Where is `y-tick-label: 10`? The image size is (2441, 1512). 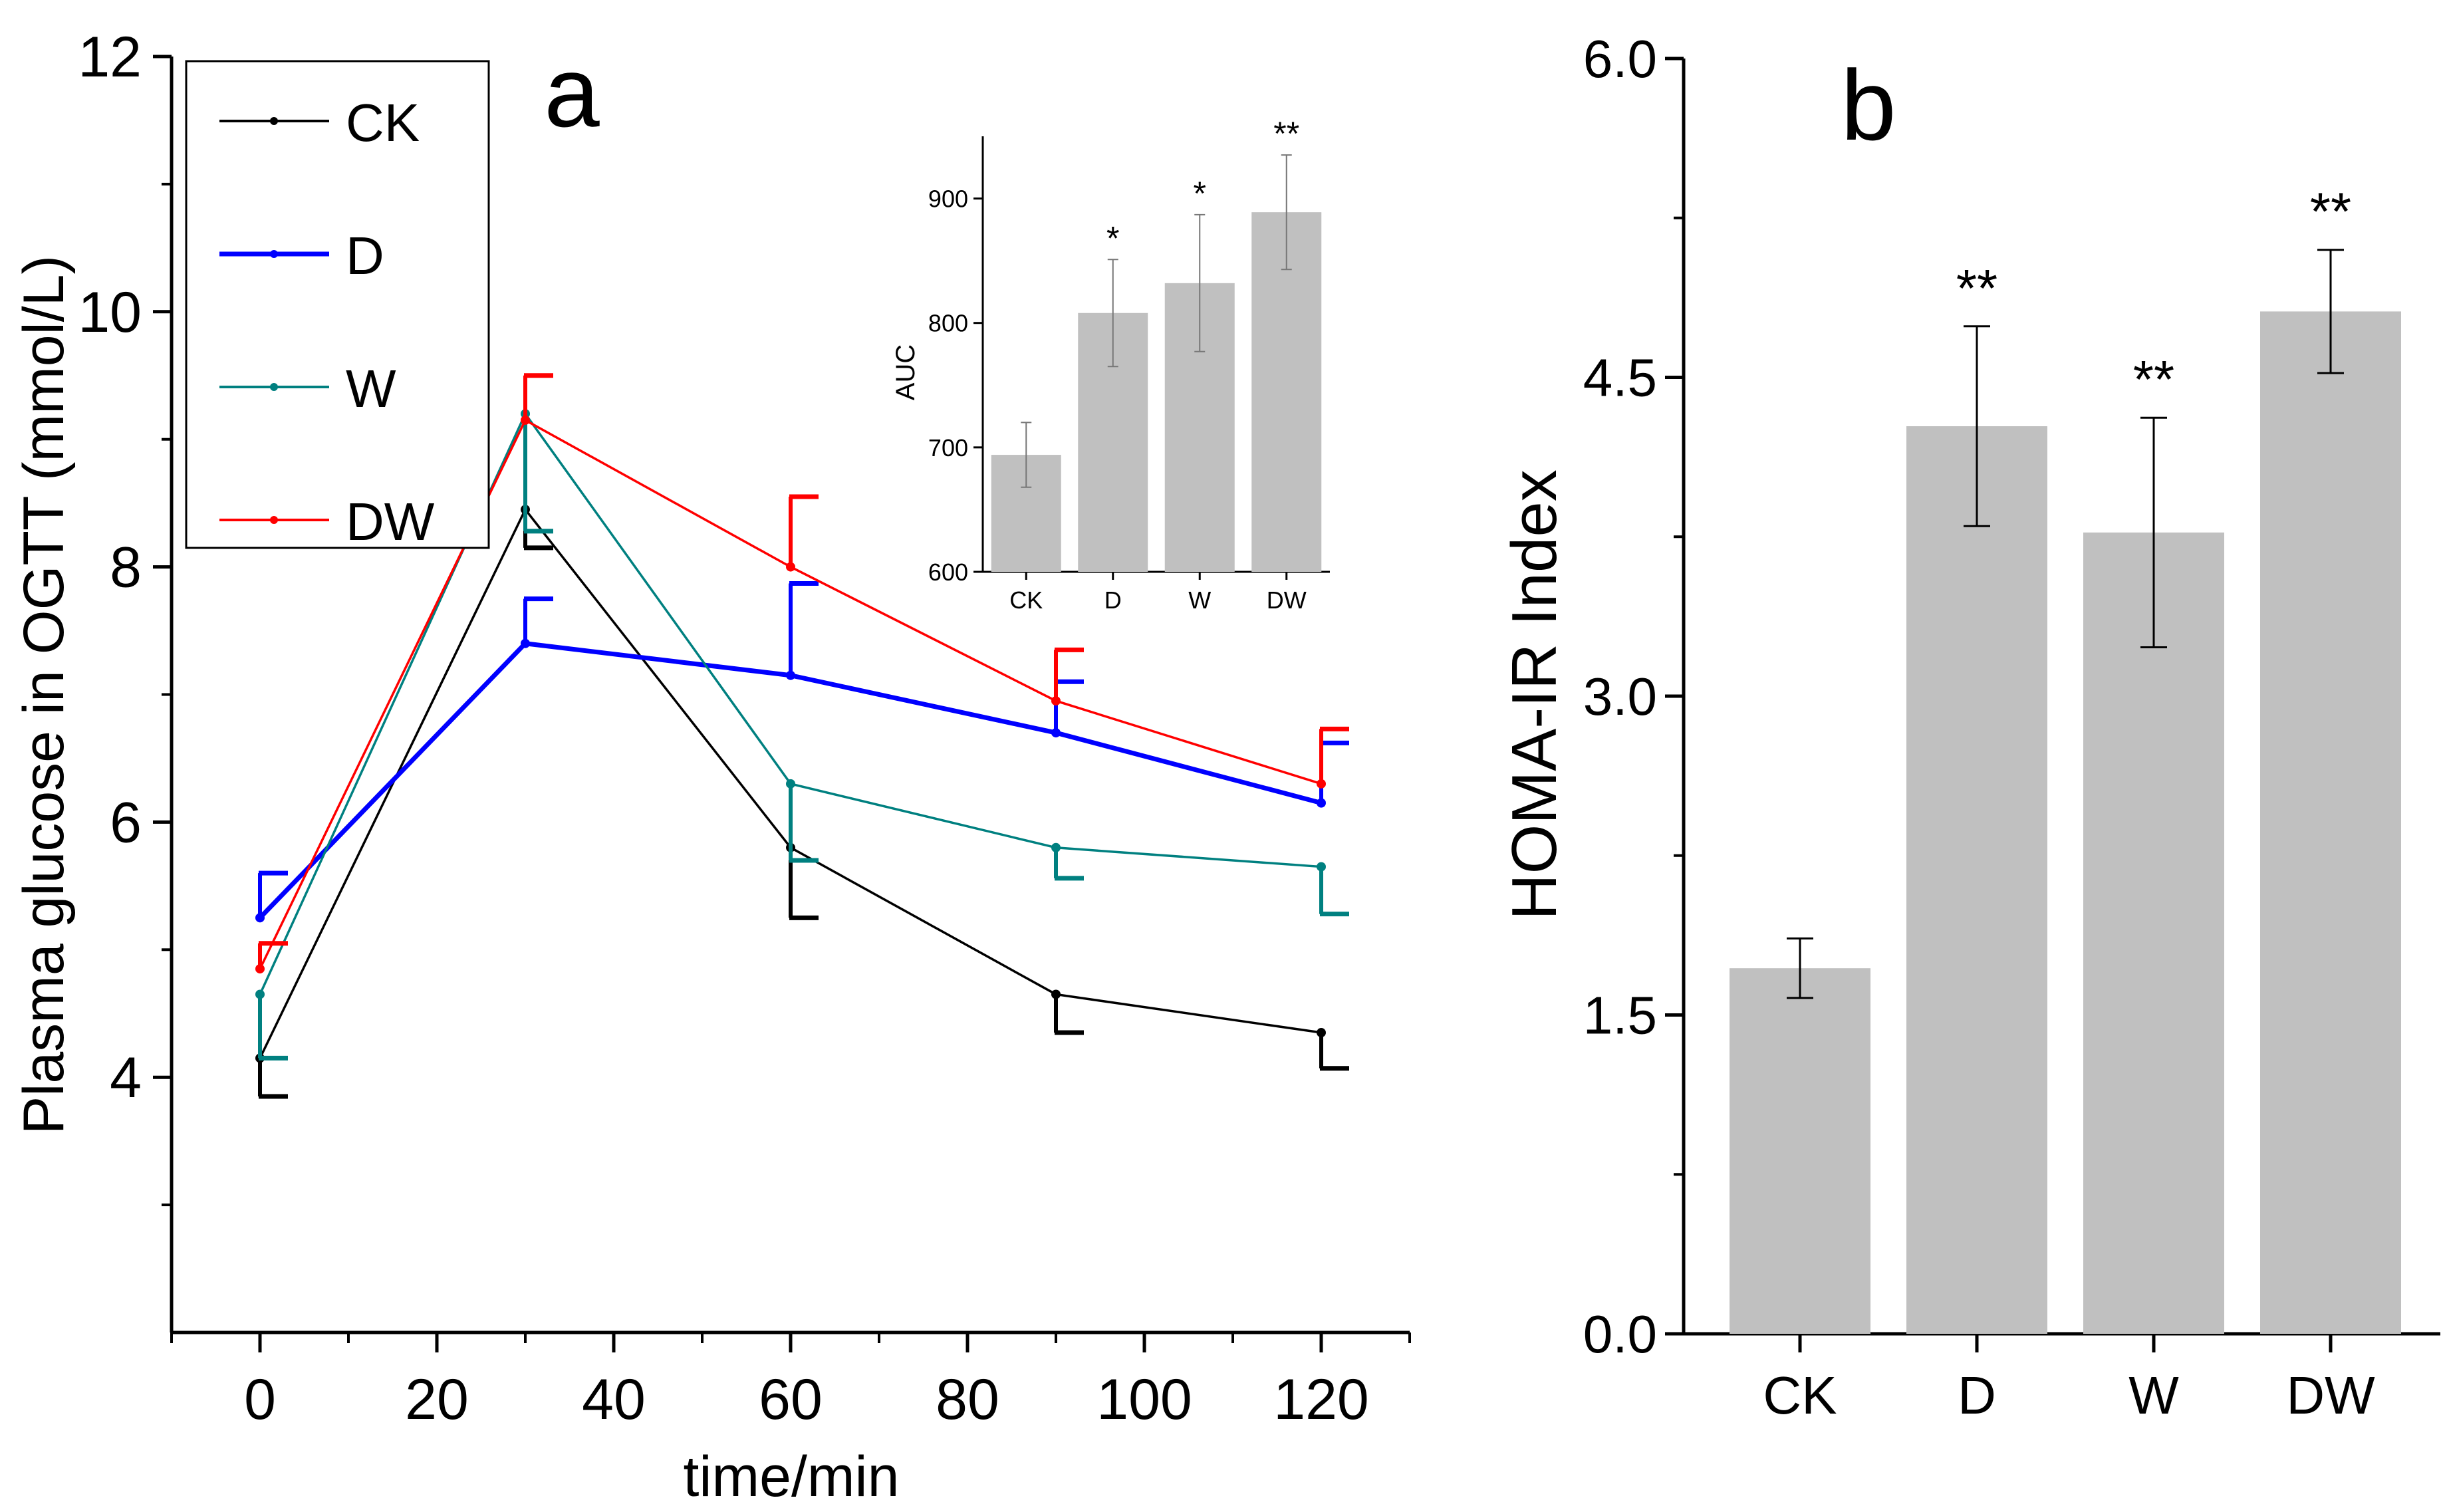
y-tick-label: 10 is located at coordinates (110, 312).